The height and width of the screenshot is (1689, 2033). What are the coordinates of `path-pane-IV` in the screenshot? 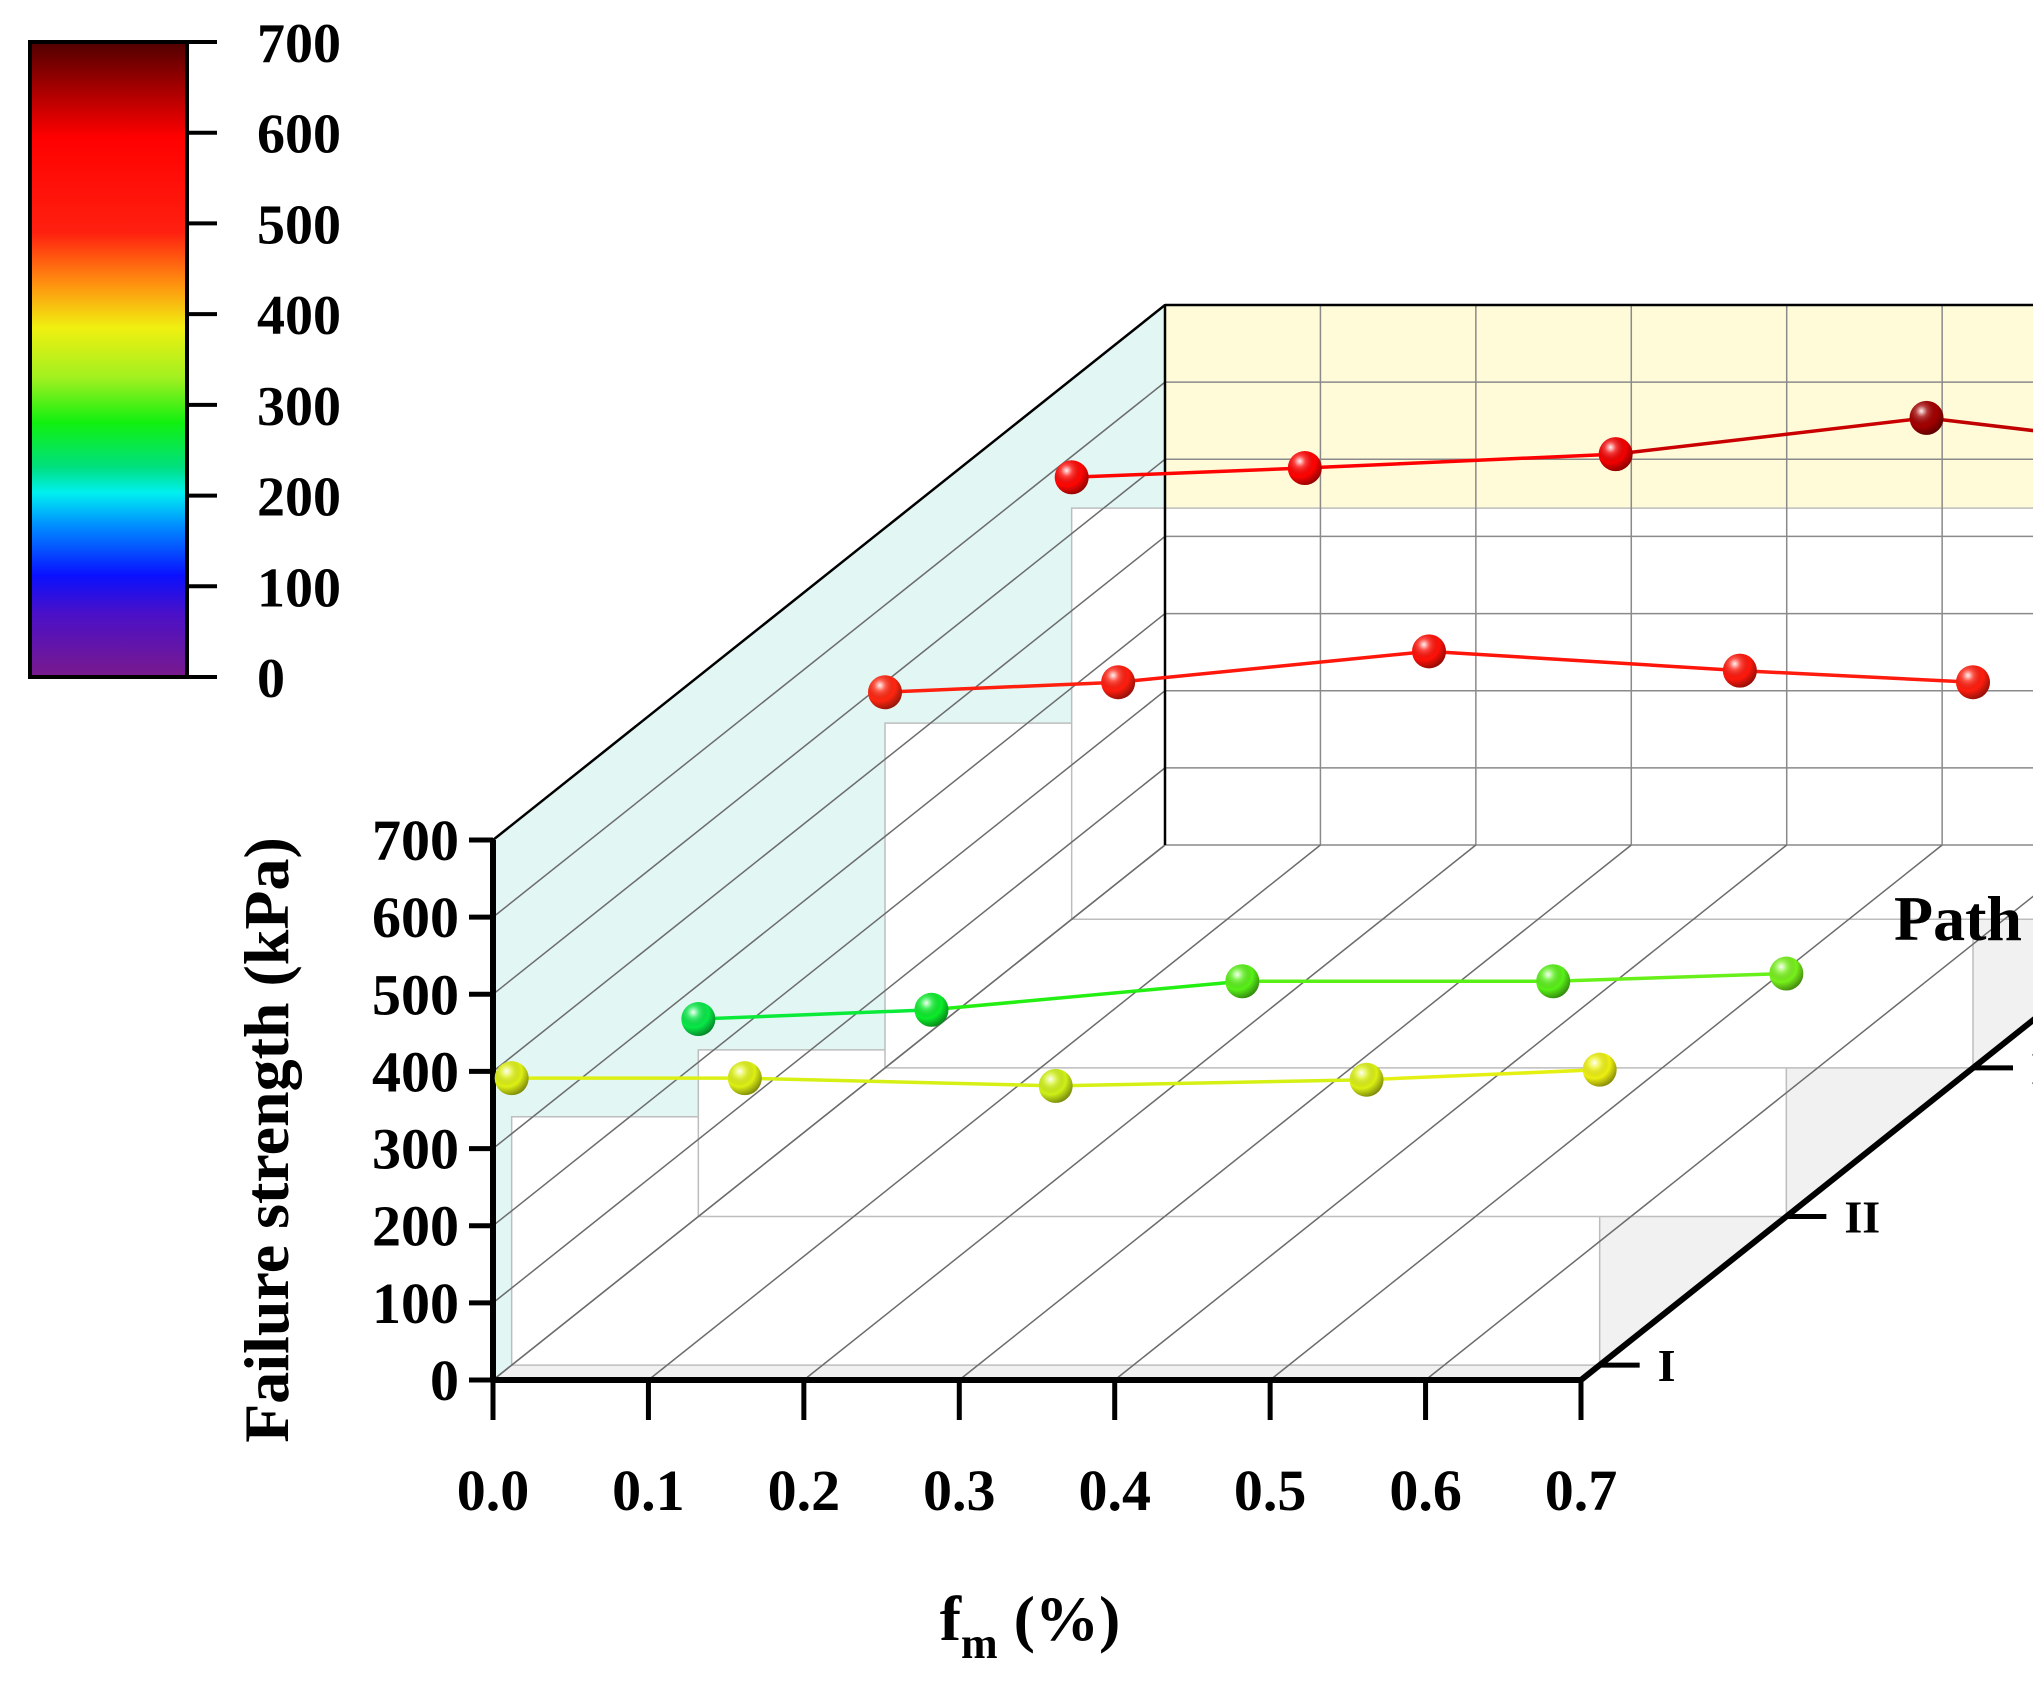 It's located at (1551, 714).